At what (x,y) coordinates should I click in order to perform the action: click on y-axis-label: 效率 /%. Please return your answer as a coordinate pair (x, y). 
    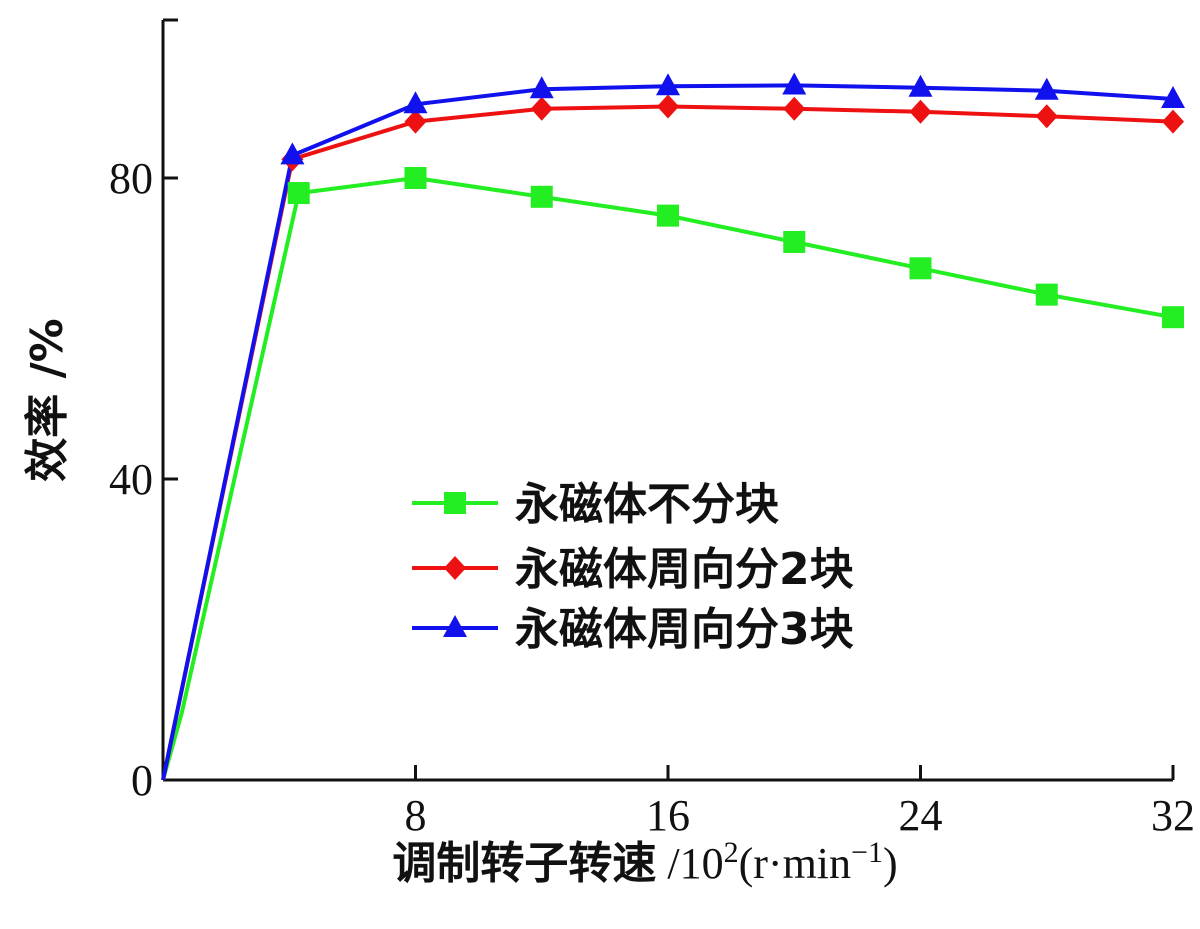
    Looking at the image, I should click on (47, 399).